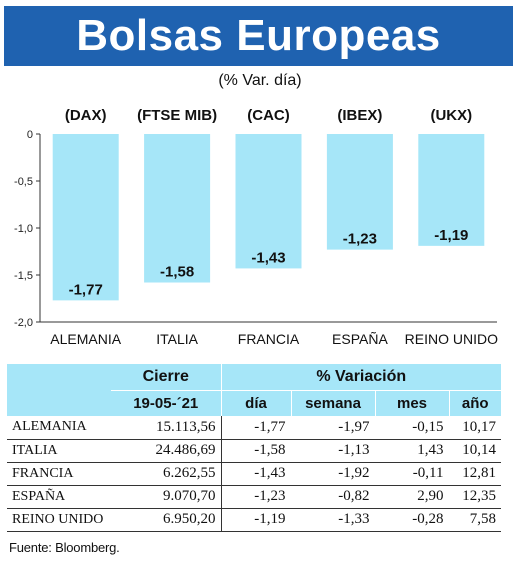  Describe the element at coordinates (332, 474) in the screenshot. I see `table-cell-semana: -1,92` at that location.